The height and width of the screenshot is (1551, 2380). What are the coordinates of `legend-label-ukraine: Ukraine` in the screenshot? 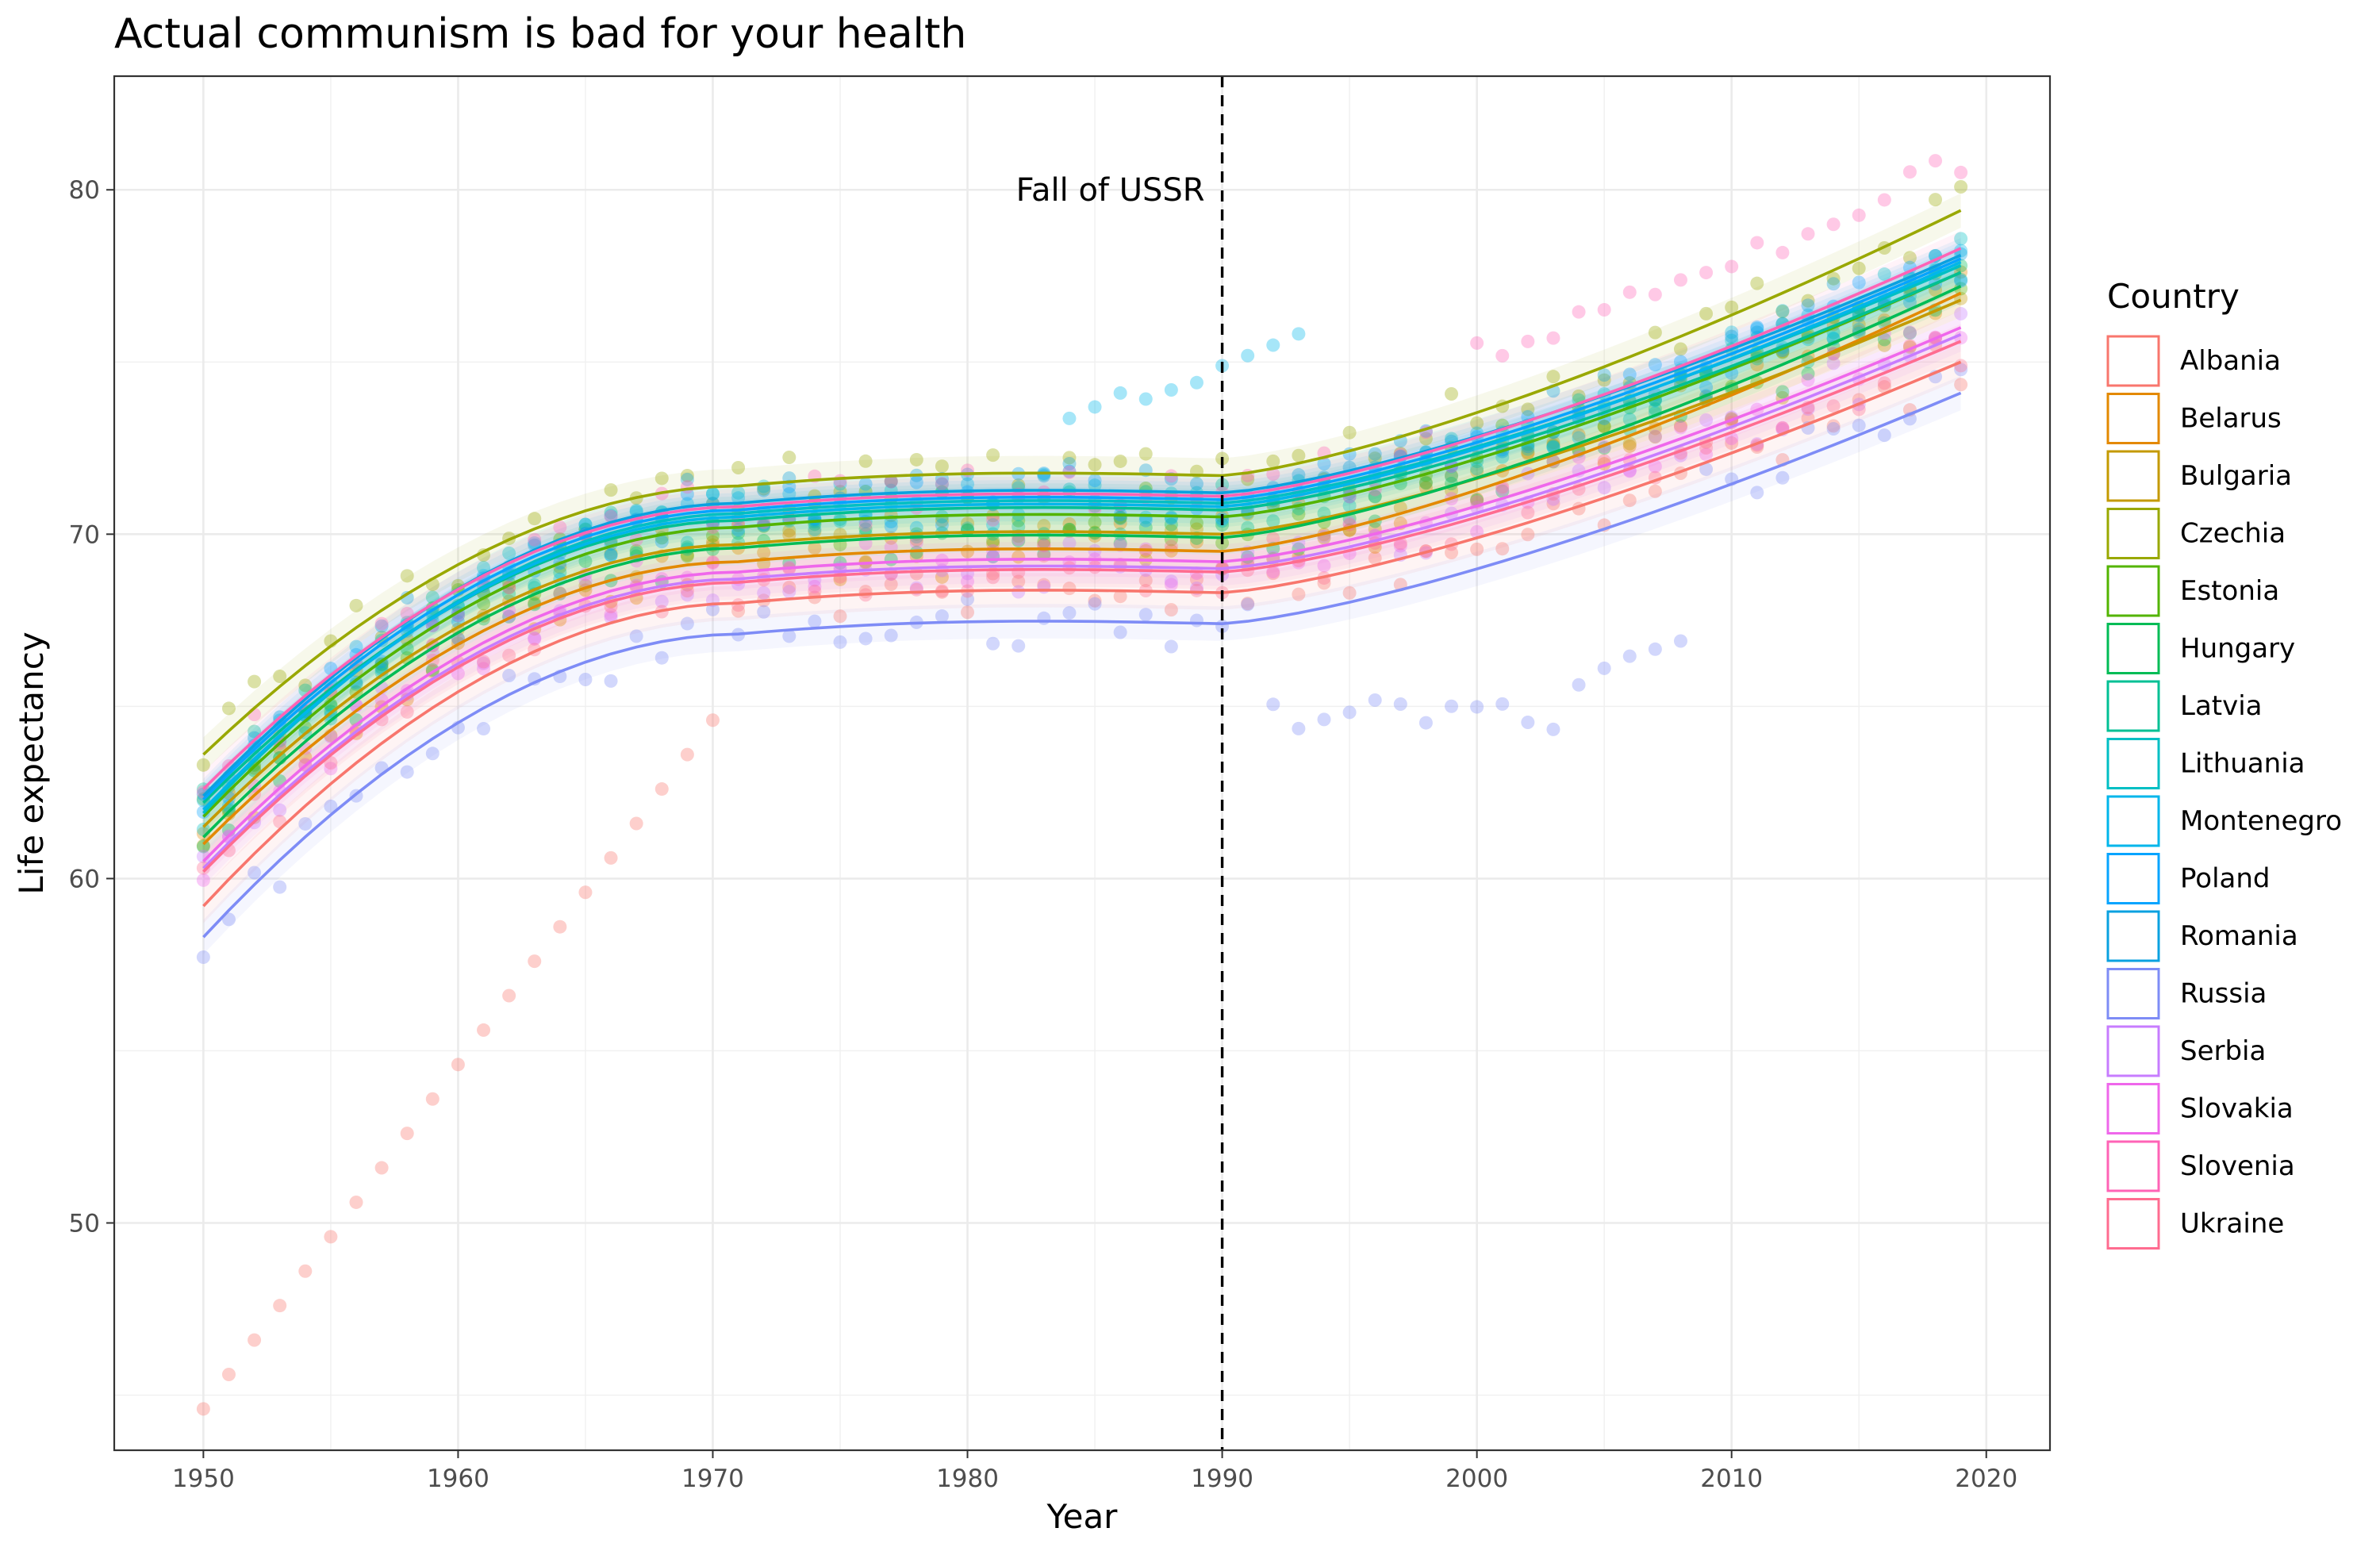 It's located at (2232, 1224).